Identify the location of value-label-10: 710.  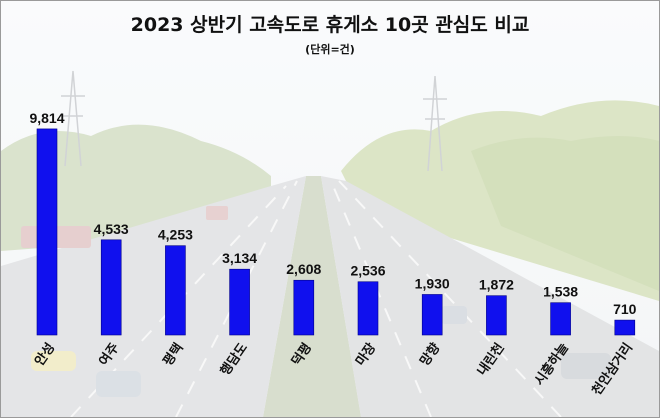
(625, 309).